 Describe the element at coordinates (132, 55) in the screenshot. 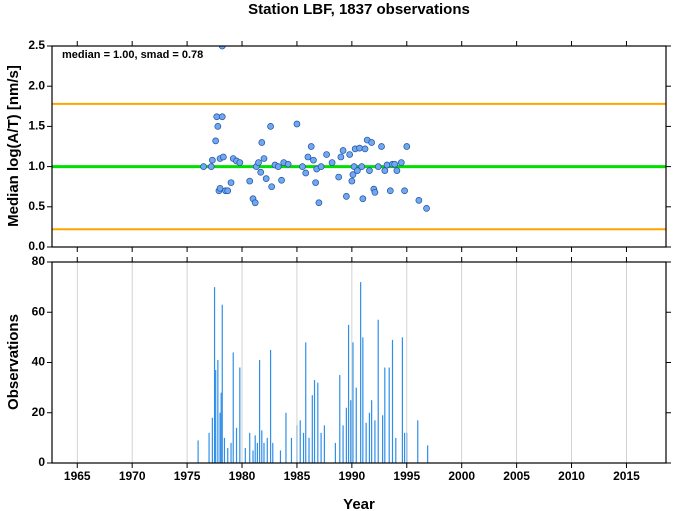

I see `annotation: median = 1.00, smad = 0.78` at that location.